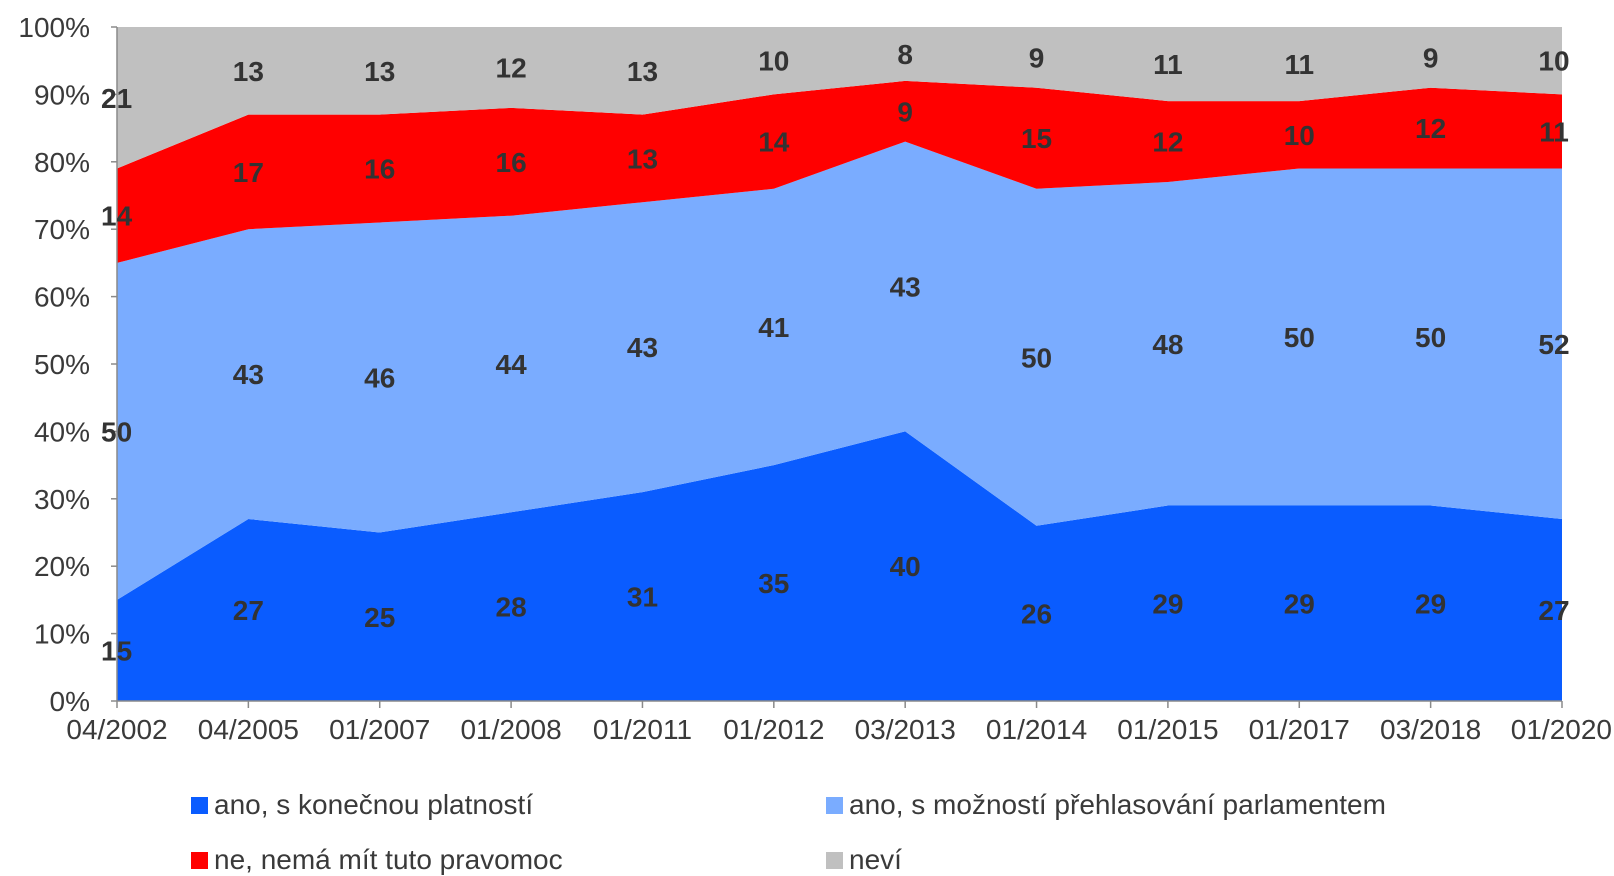  I want to click on legend-label: neví, so click(875, 859).